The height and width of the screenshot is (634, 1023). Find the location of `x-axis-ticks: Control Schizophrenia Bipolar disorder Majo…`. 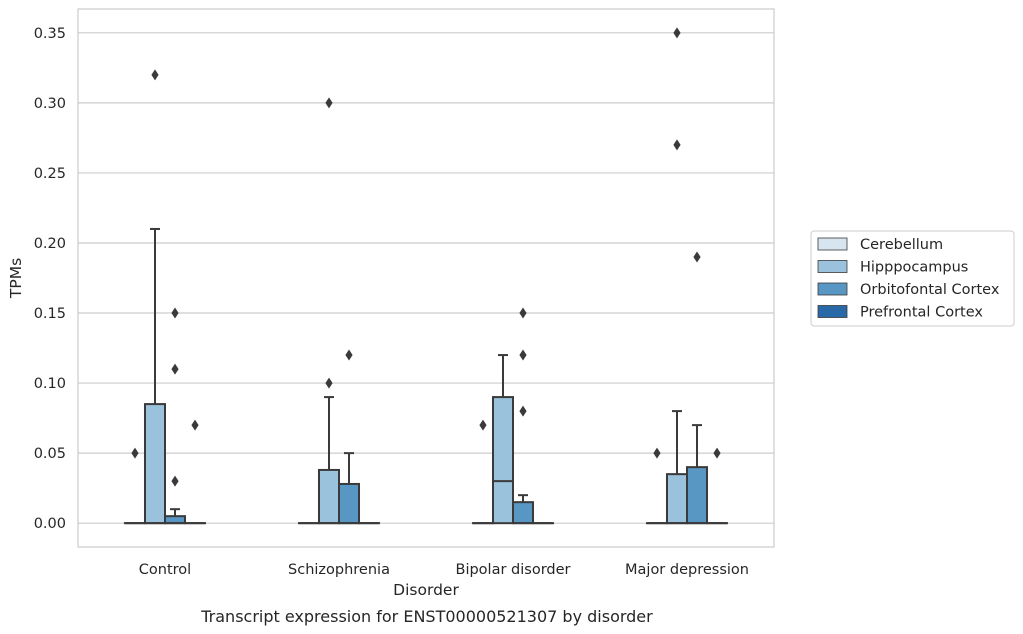

x-axis-ticks: Control Schizophrenia Bipolar disorder Majo… is located at coordinates (444, 570).